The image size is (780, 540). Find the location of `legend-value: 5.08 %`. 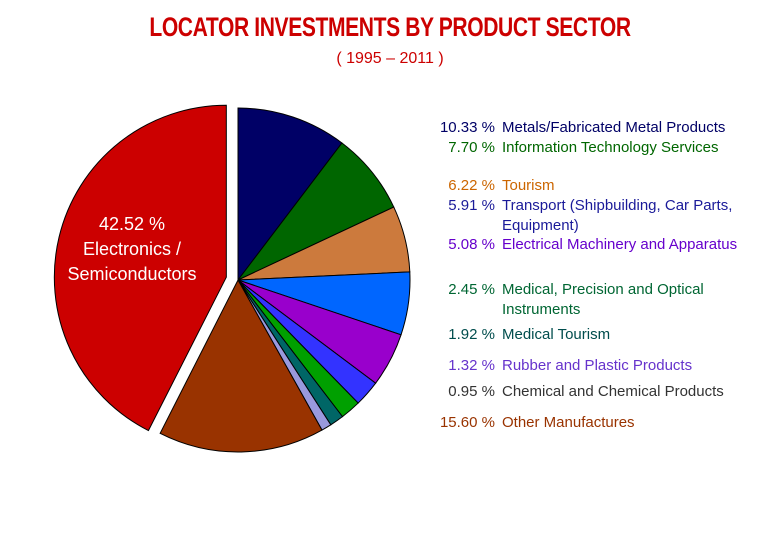

legend-value: 5.08 % is located at coordinates (471, 244).